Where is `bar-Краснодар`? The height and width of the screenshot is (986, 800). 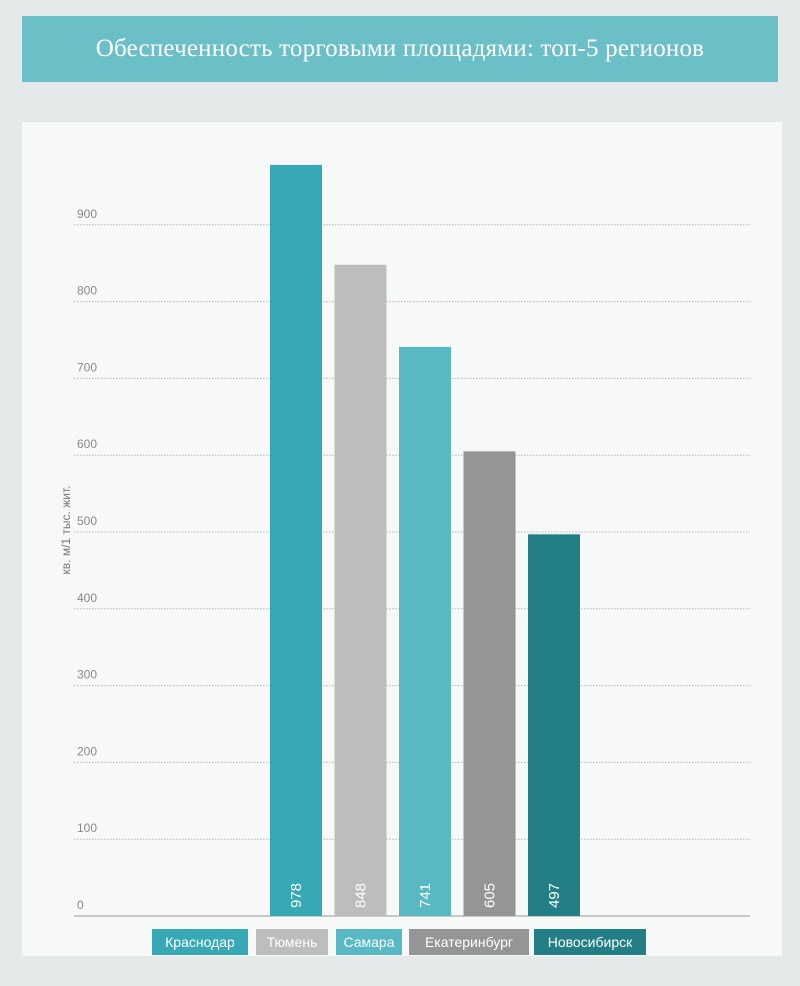 bar-Краснодар is located at coordinates (296, 540).